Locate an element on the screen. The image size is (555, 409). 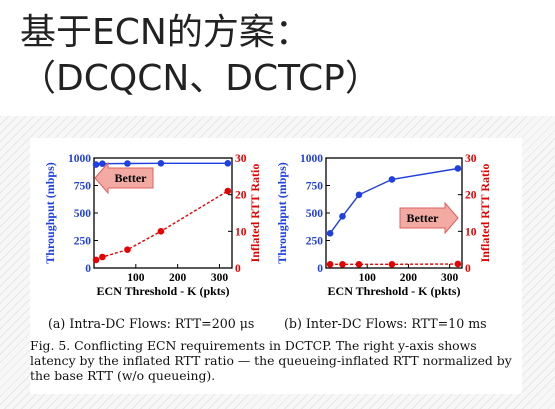
subcaption-a: (a) Intra-DC Flows: RTT=200 μs is located at coordinates (151, 323).